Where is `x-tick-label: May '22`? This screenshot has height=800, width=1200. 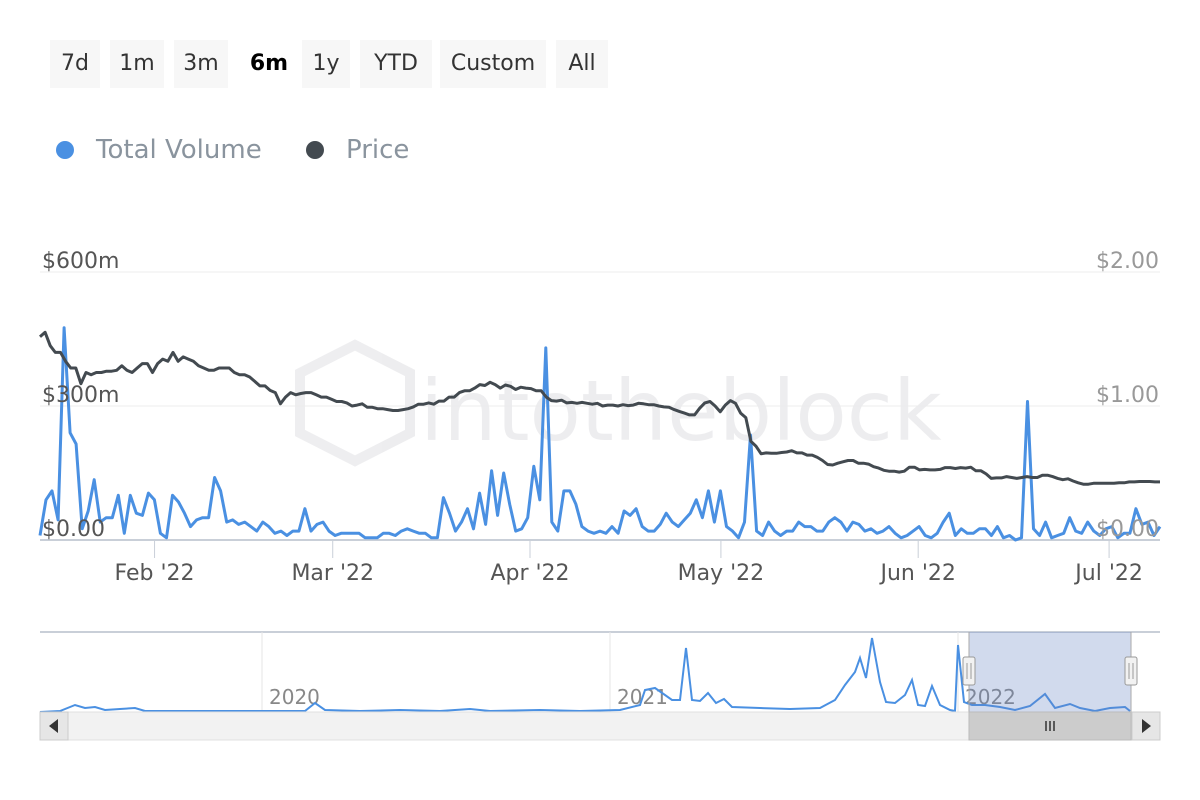 x-tick-label: May '22 is located at coordinates (721, 573).